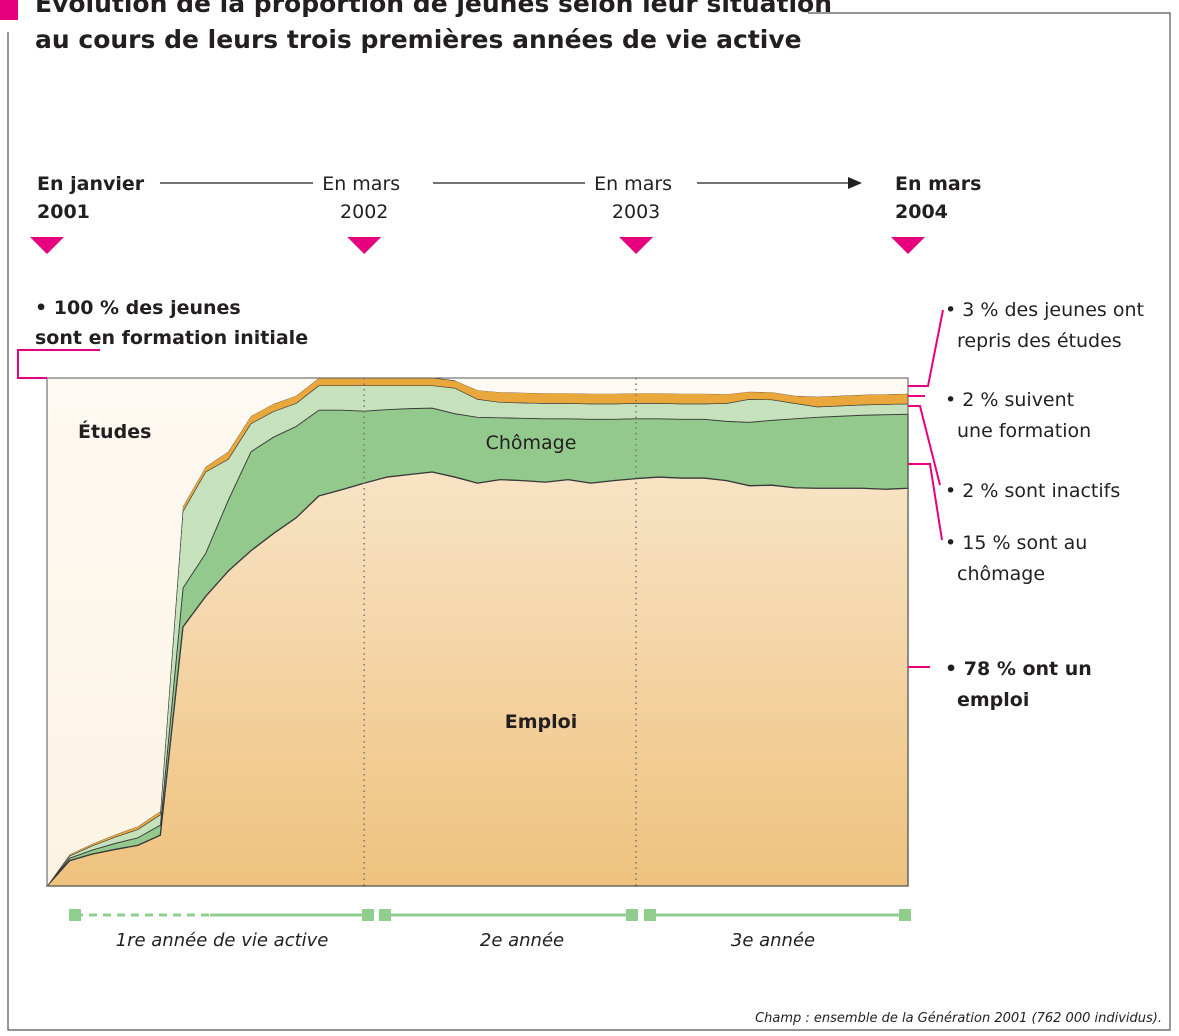  I want to click on period-label: 3e année, so click(773, 940).